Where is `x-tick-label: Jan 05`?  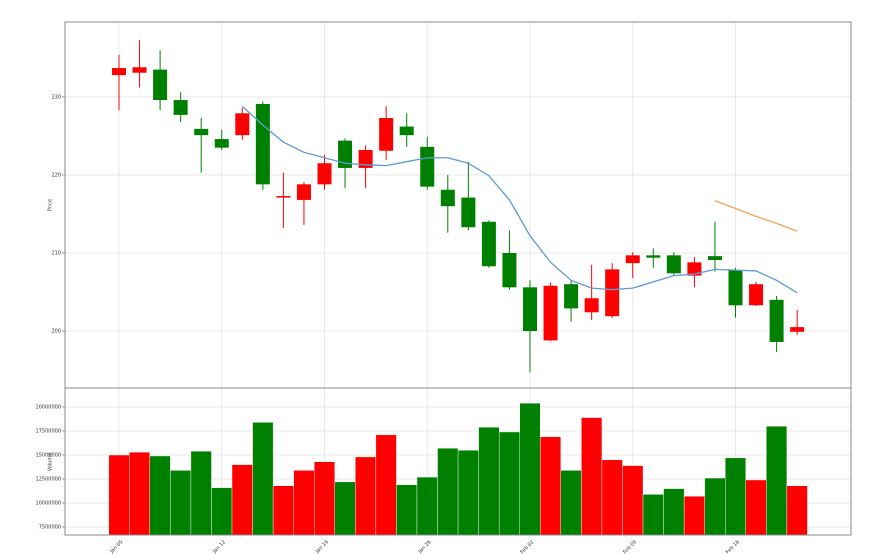
x-tick-label: Jan 05 is located at coordinates (116, 547).